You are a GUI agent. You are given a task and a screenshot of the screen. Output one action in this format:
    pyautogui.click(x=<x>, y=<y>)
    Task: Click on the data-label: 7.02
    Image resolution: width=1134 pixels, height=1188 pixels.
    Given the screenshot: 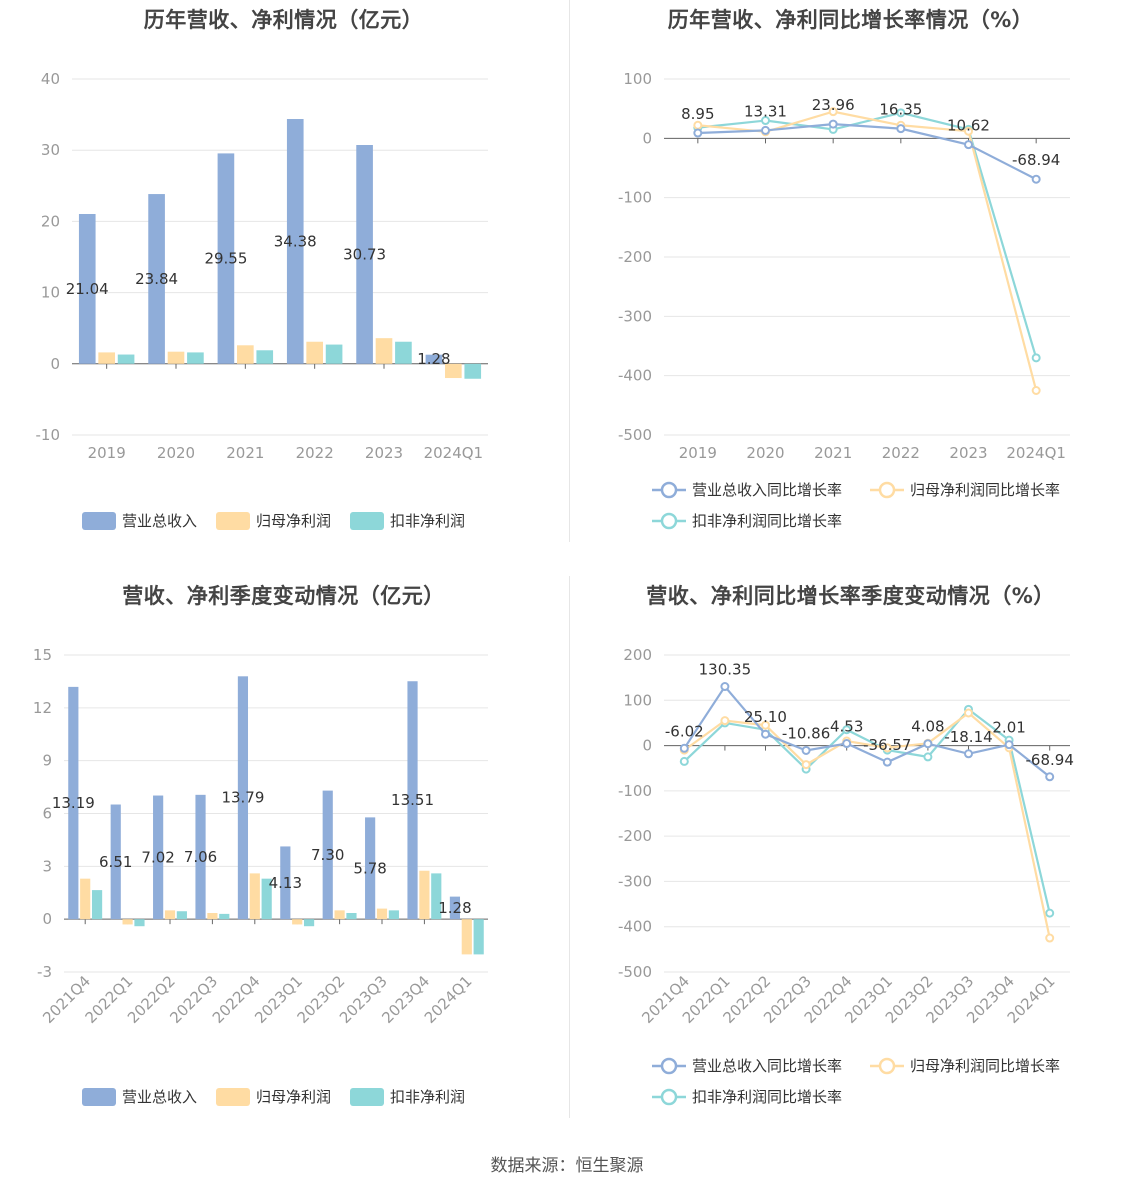 What is the action you would take?
    pyautogui.click(x=157, y=857)
    